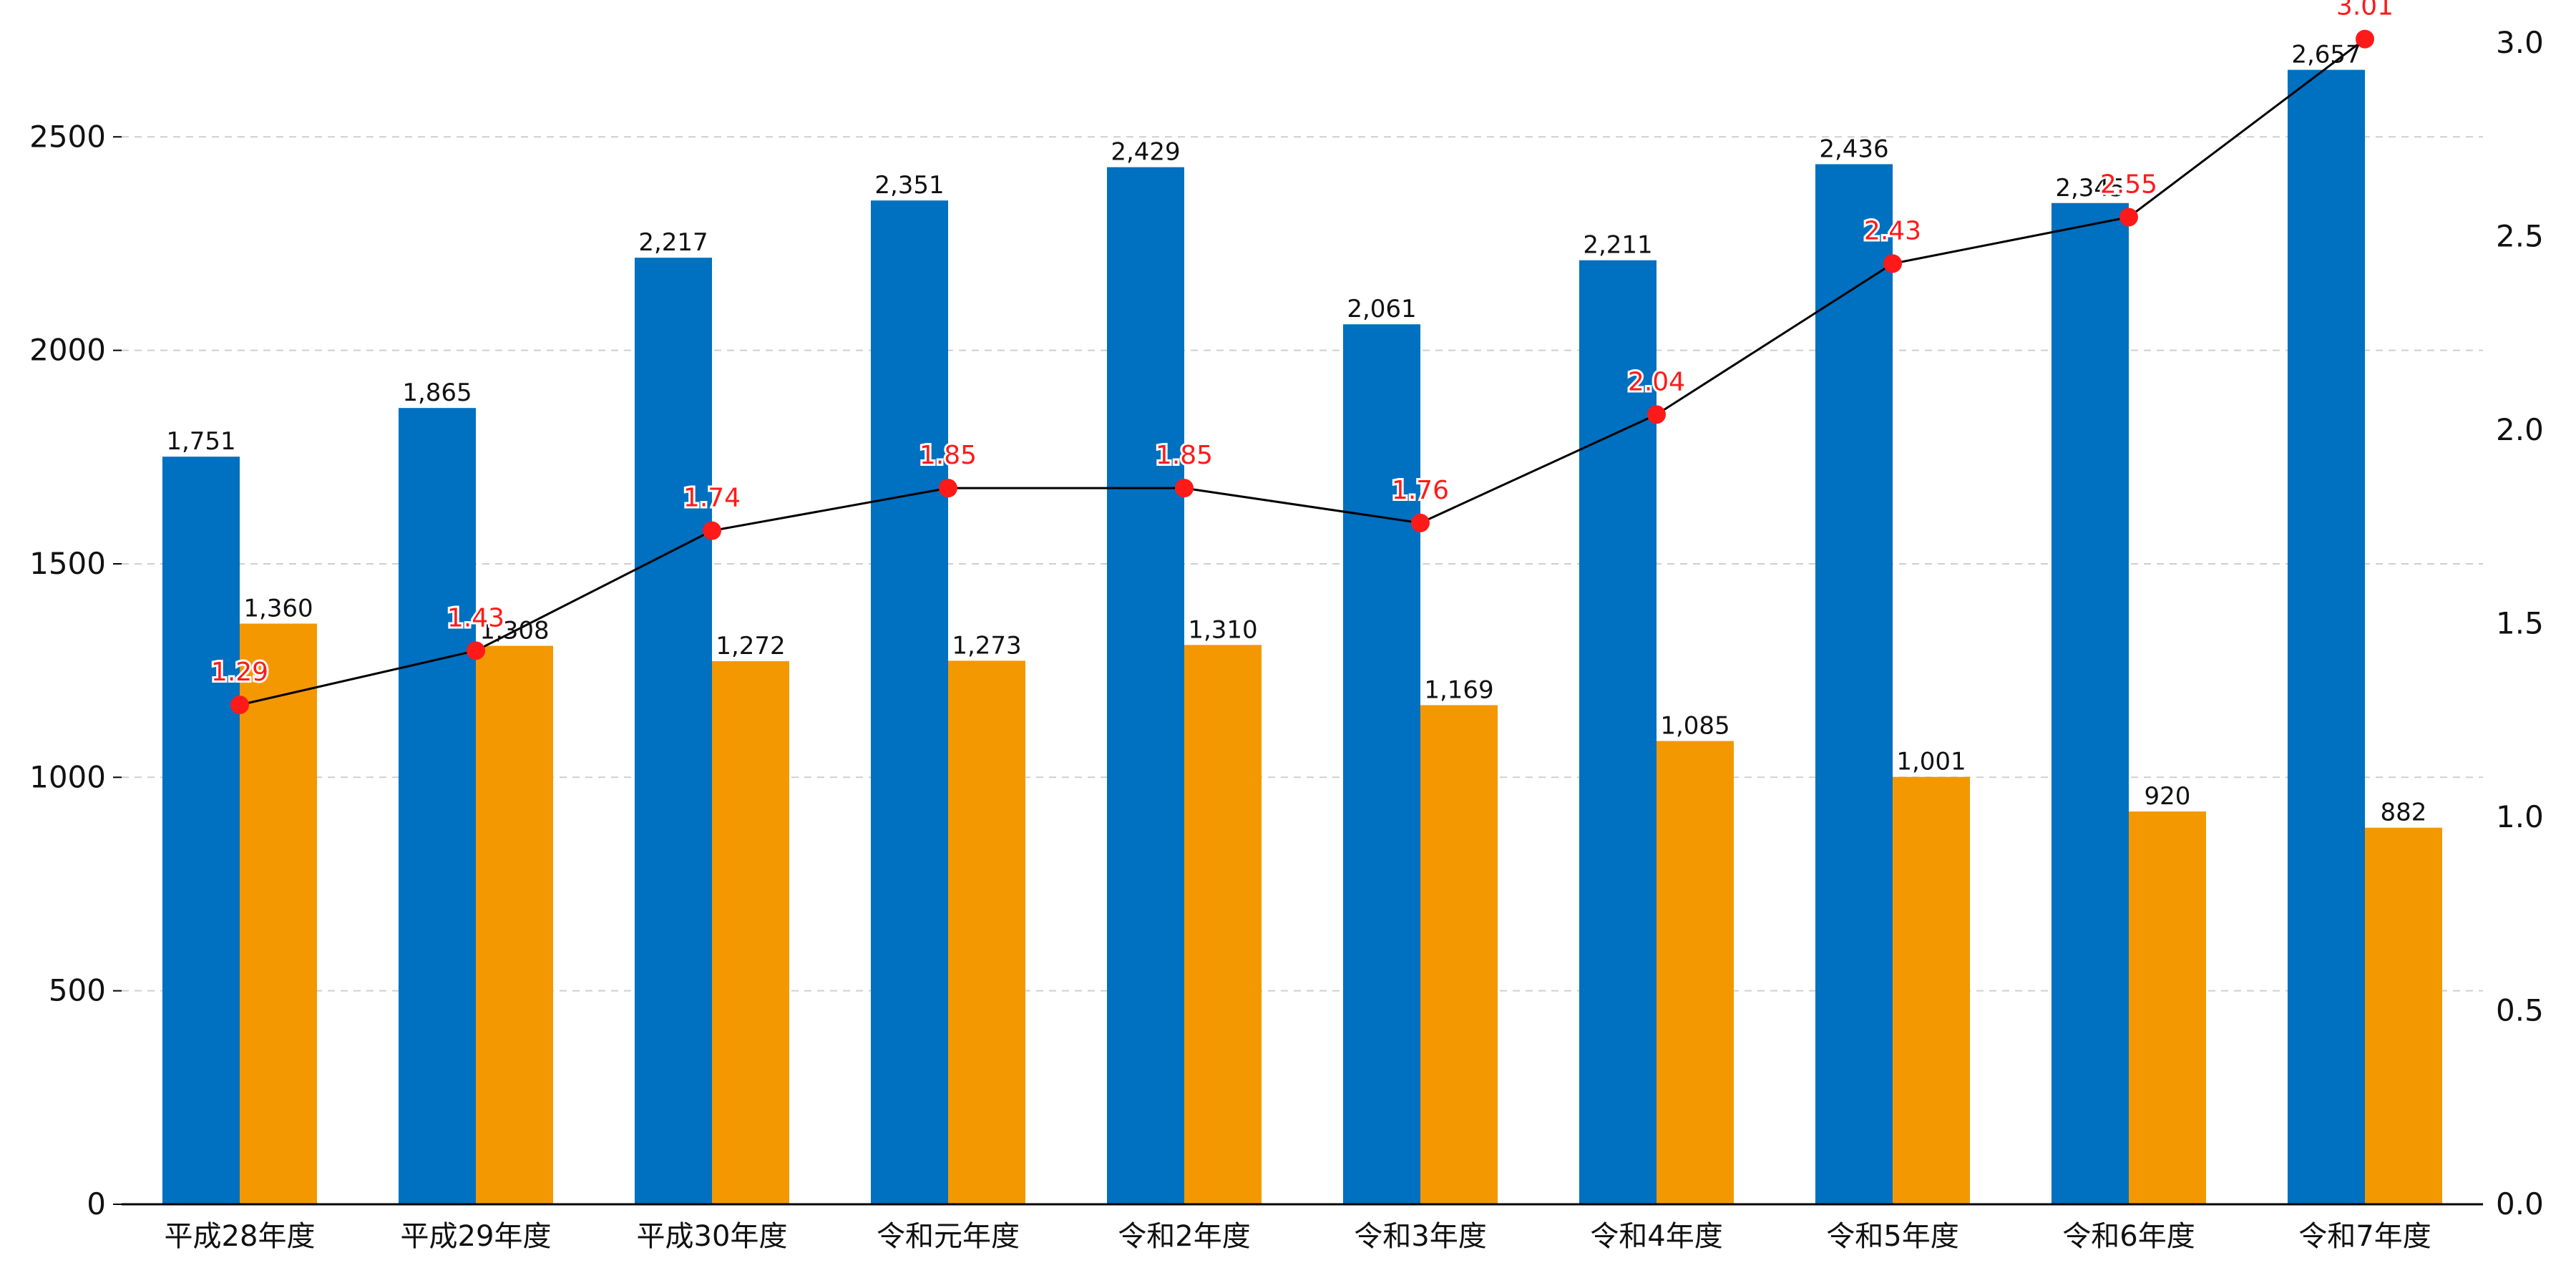 The image size is (2576, 1288). Describe the element at coordinates (1892, 230) in the screenshot. I see `ratio-label: 2.43` at that location.